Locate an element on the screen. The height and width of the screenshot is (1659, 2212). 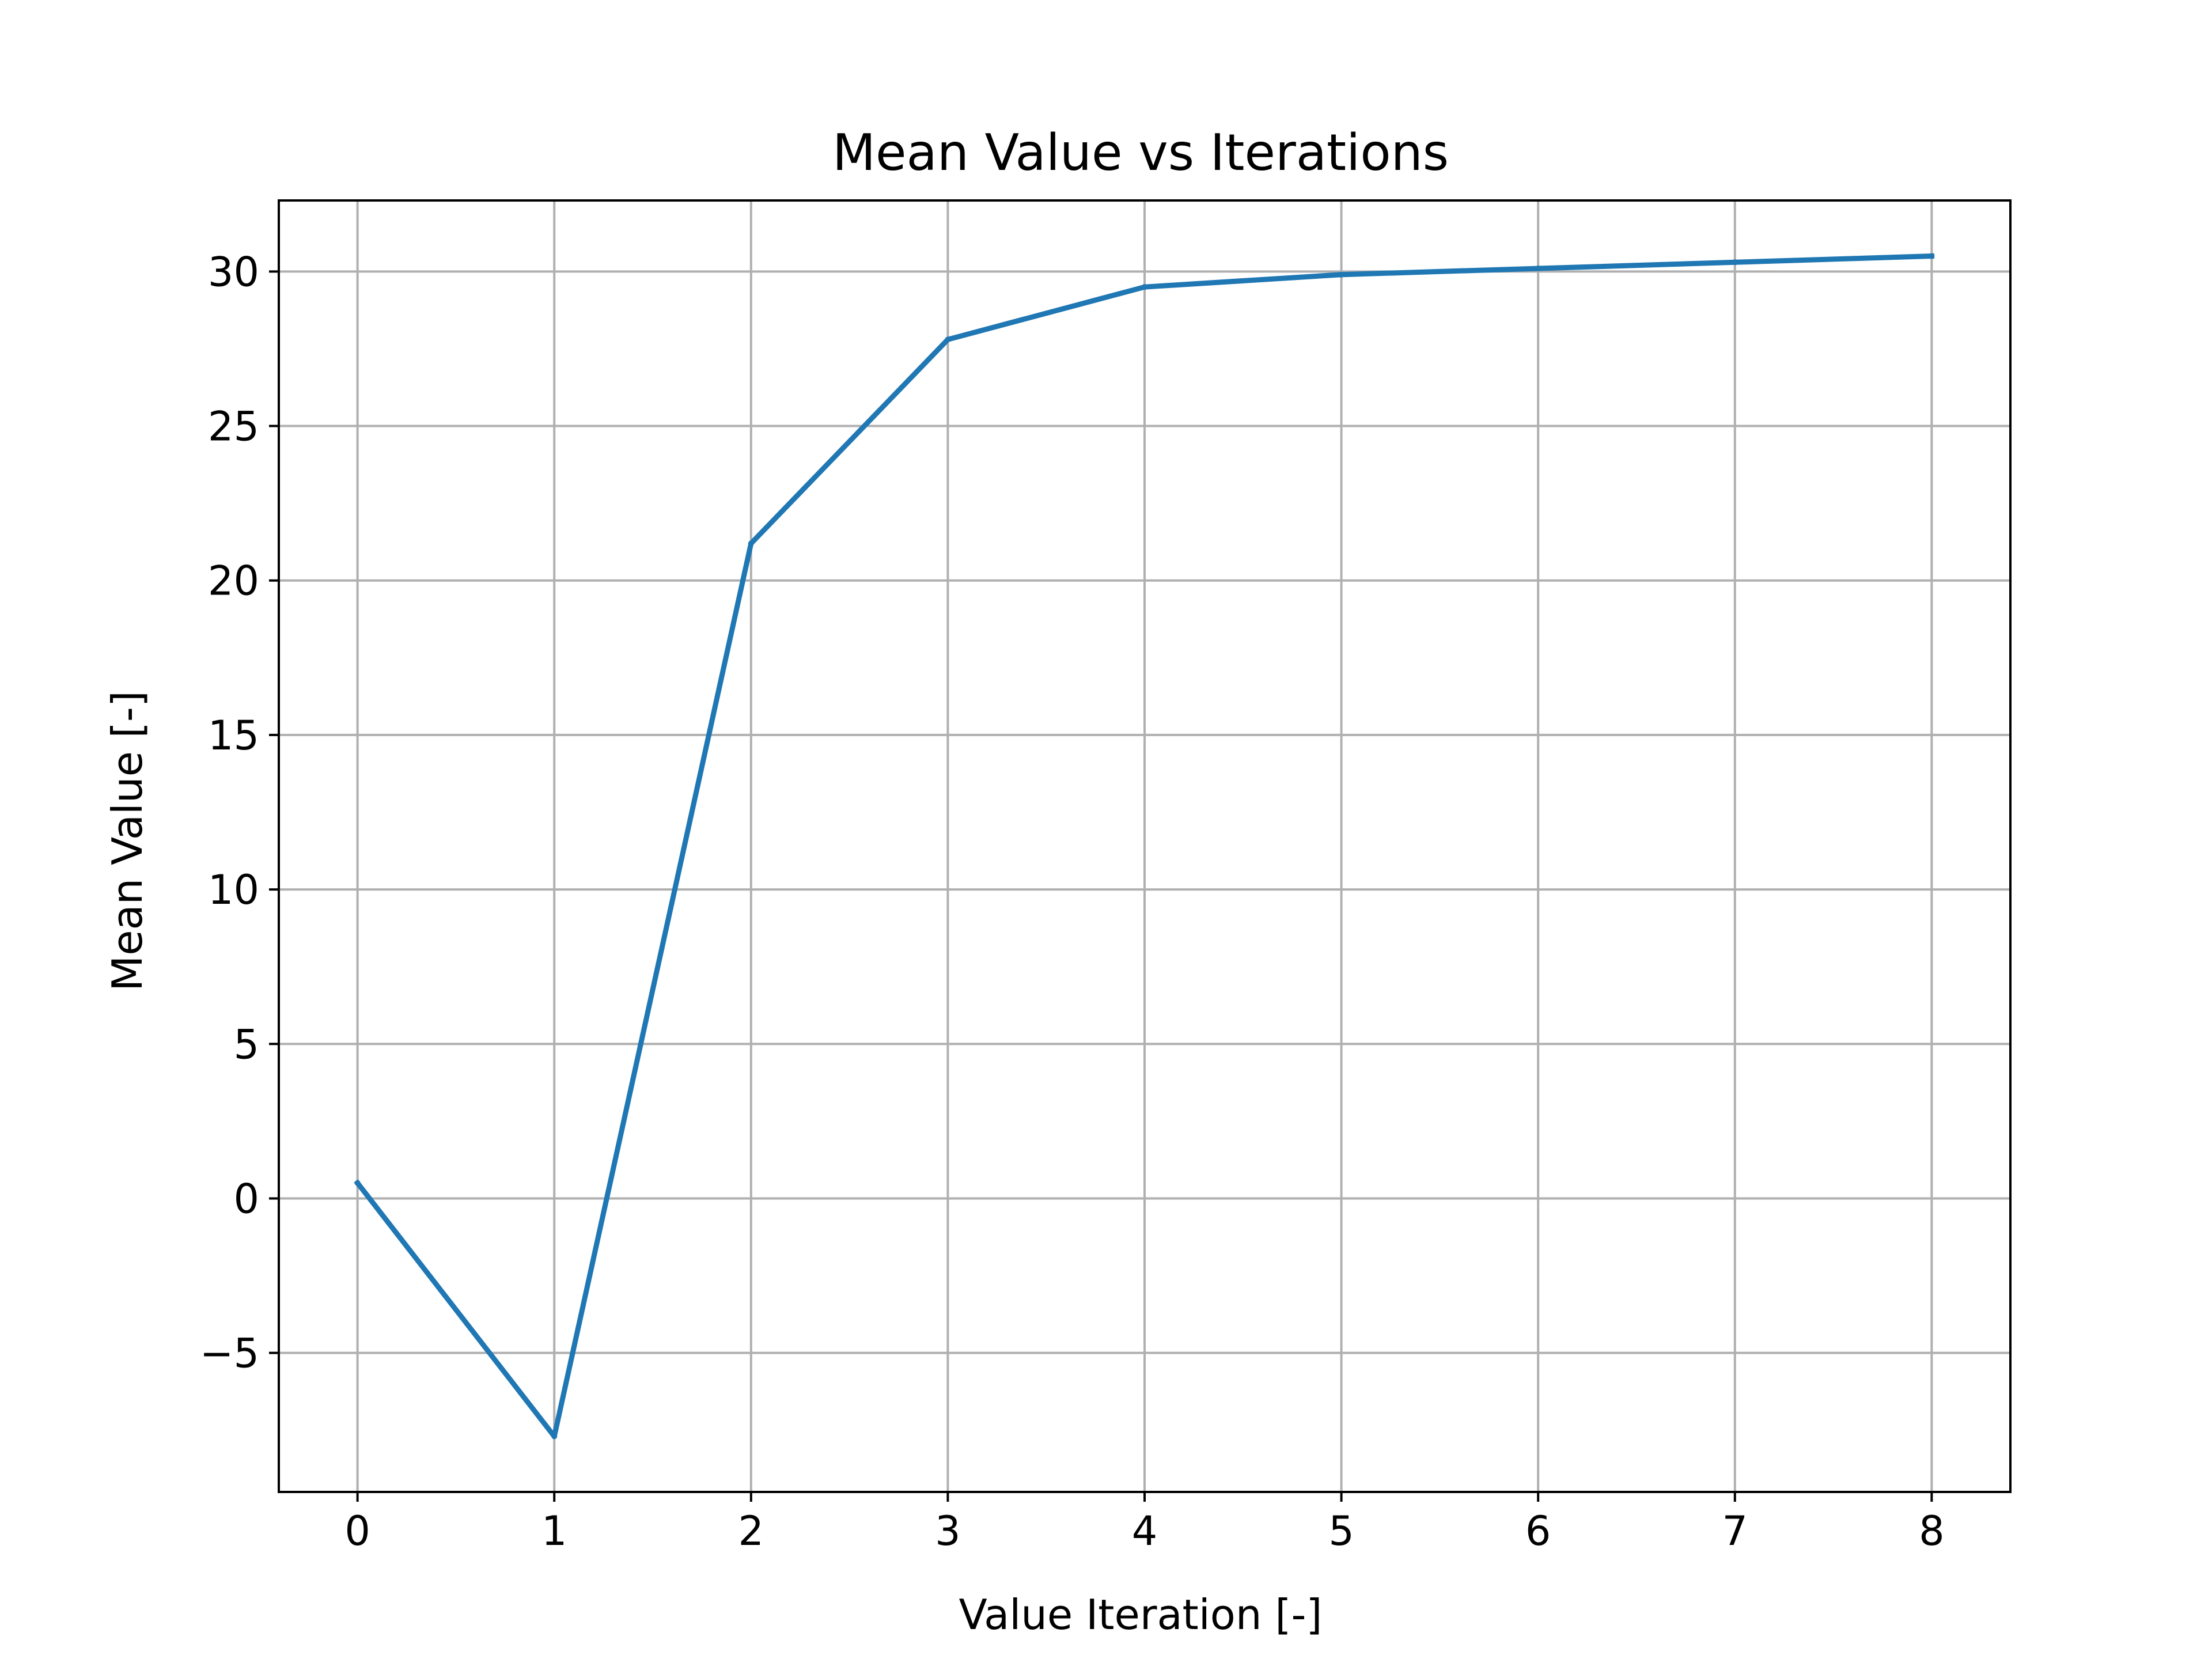
y-tick-label: 15 is located at coordinates (233, 735).